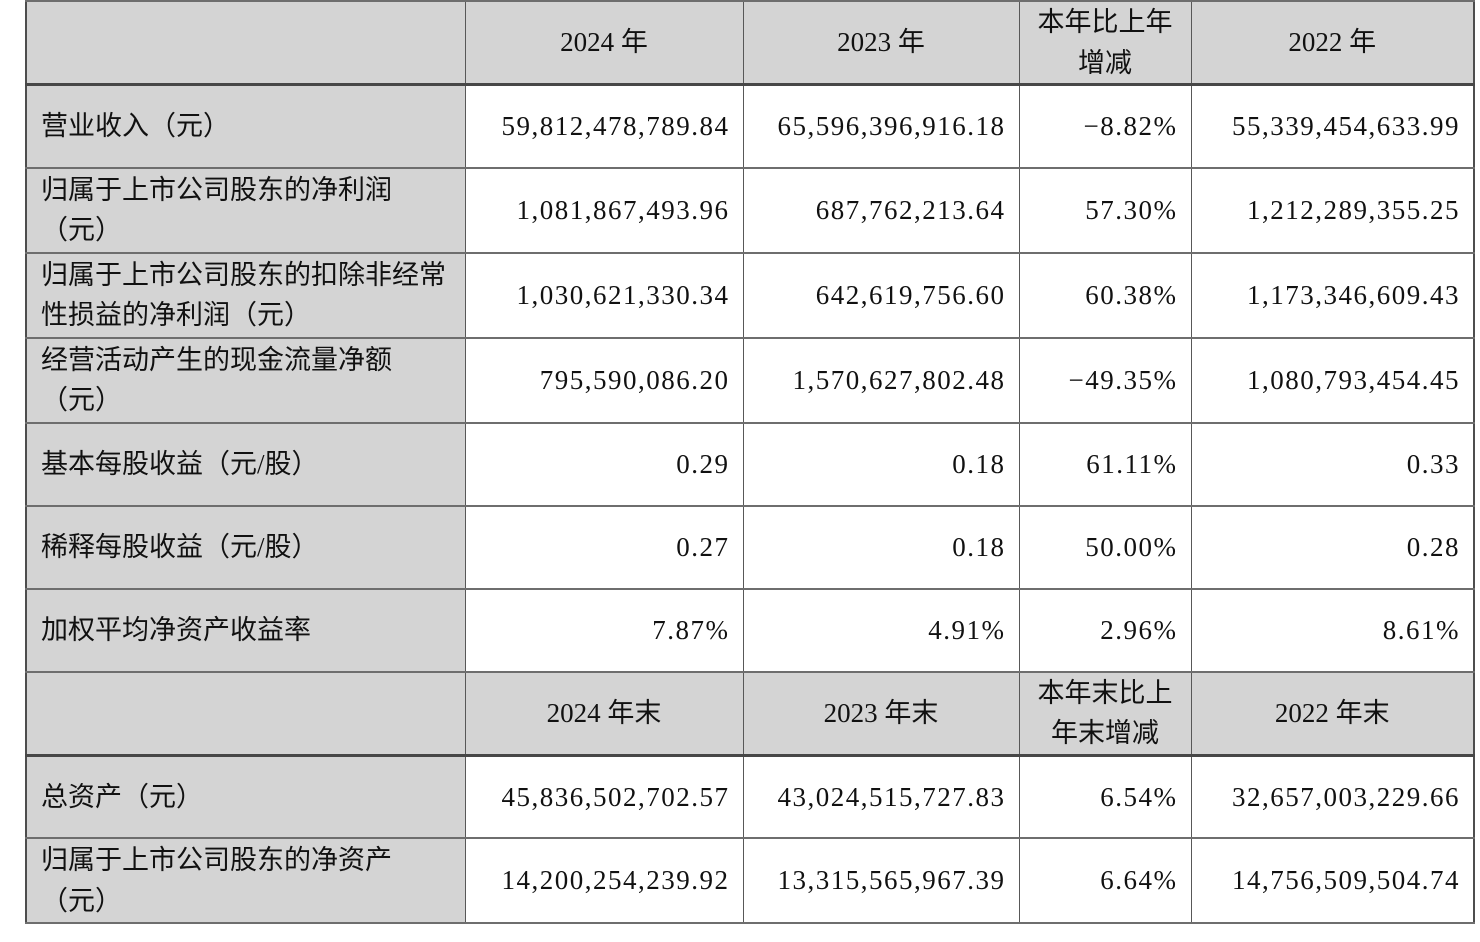 The height and width of the screenshot is (942, 1480). Describe the element at coordinates (1105, 547) in the screenshot. I see `value-change: 50.00%` at that location.